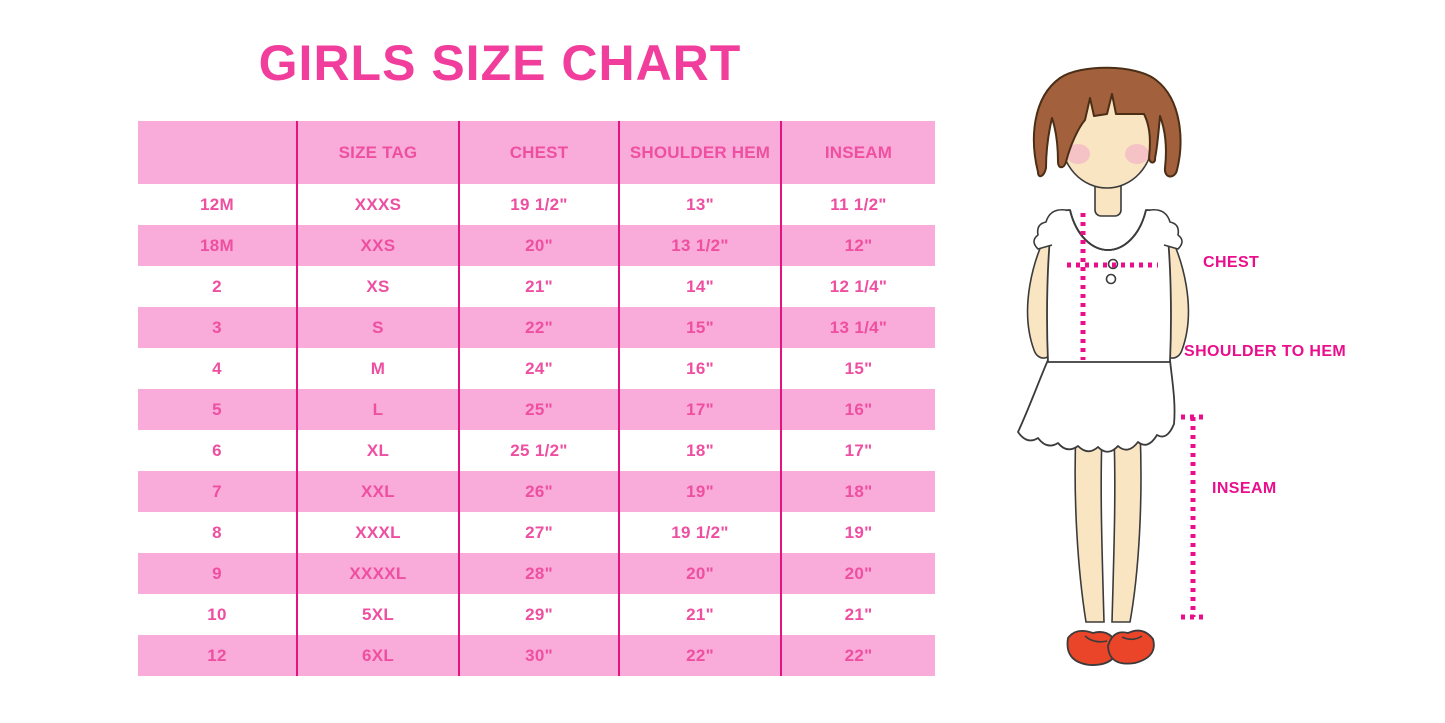 The width and height of the screenshot is (1445, 723). I want to click on table-cell: 28", so click(538, 573).